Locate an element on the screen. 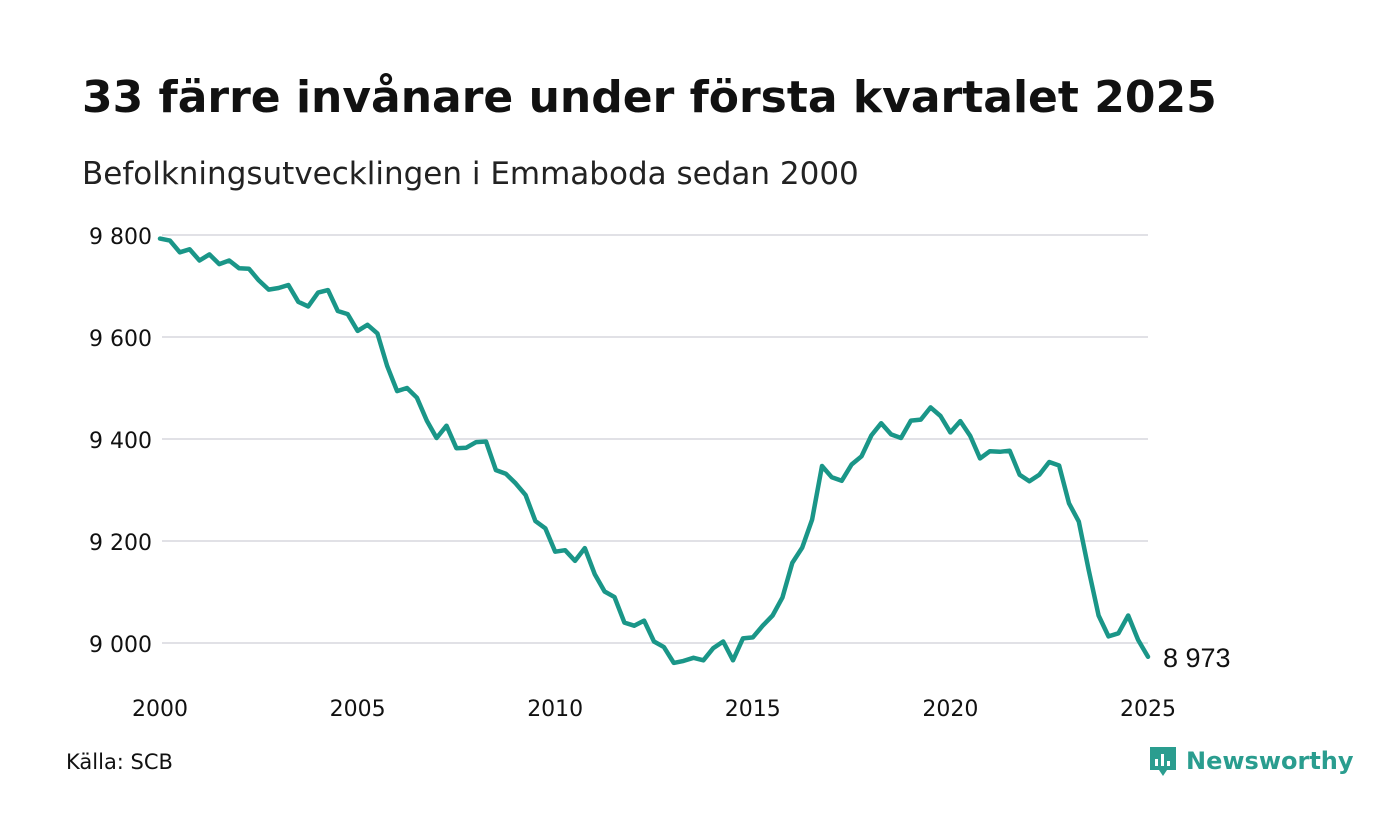 The width and height of the screenshot is (1400, 840). y-tick-label: 9 600 is located at coordinates (120, 339).